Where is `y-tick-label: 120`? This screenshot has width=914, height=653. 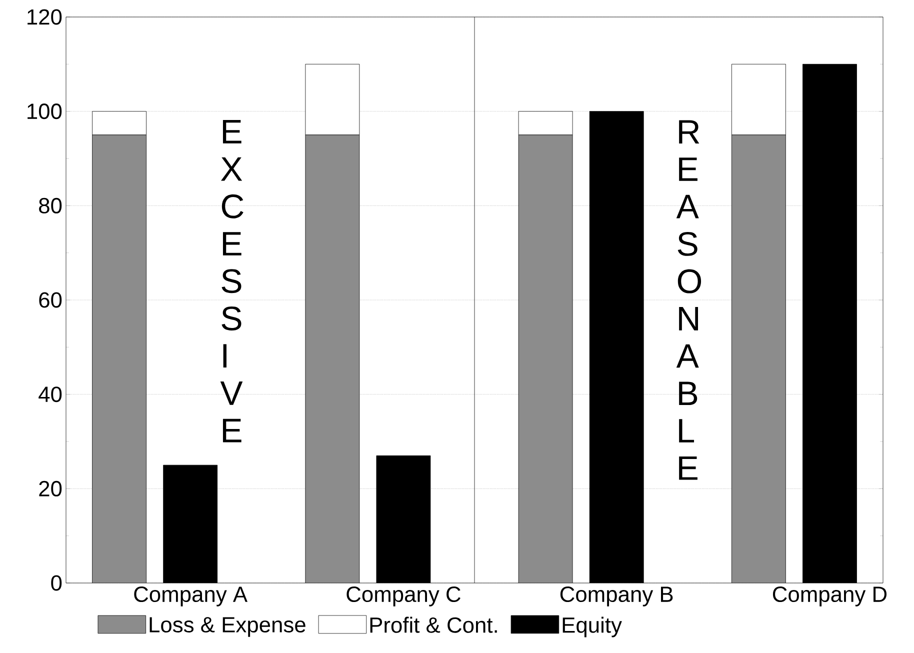 y-tick-label: 120 is located at coordinates (45, 17).